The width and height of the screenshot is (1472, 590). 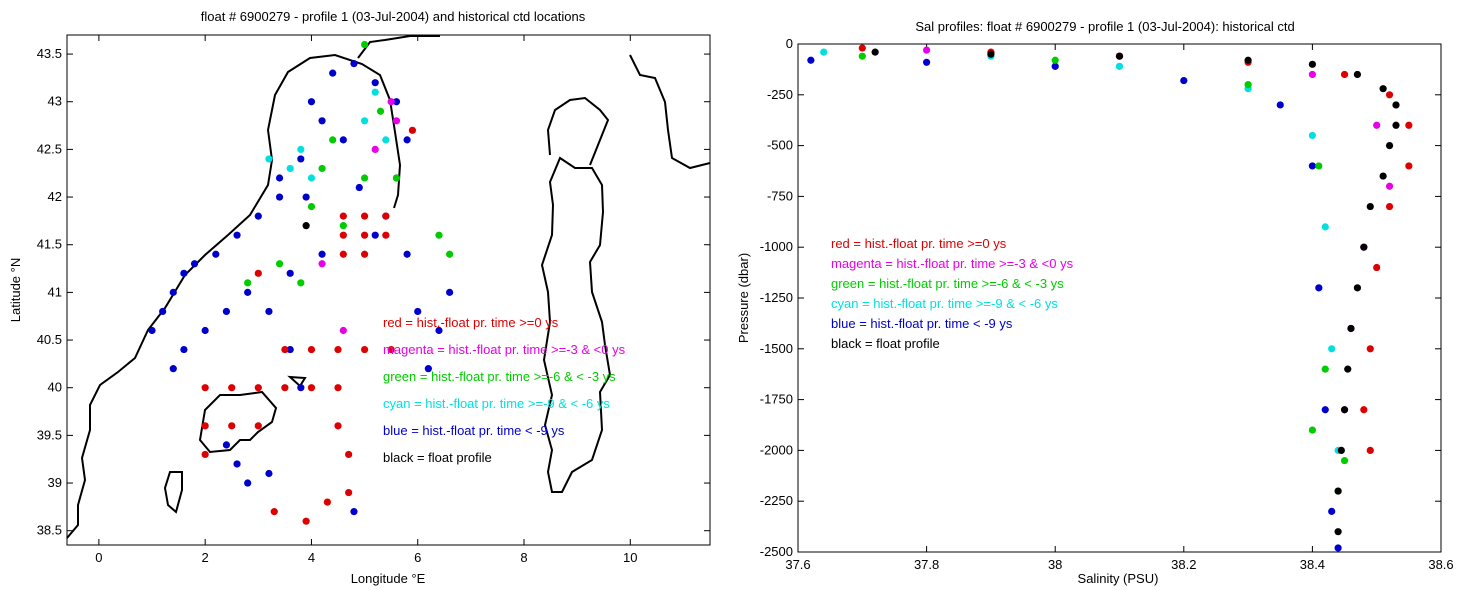 What do you see at coordinates (49, 53) in the screenshot?
I see `map-ytick-label: 43.5` at bounding box center [49, 53].